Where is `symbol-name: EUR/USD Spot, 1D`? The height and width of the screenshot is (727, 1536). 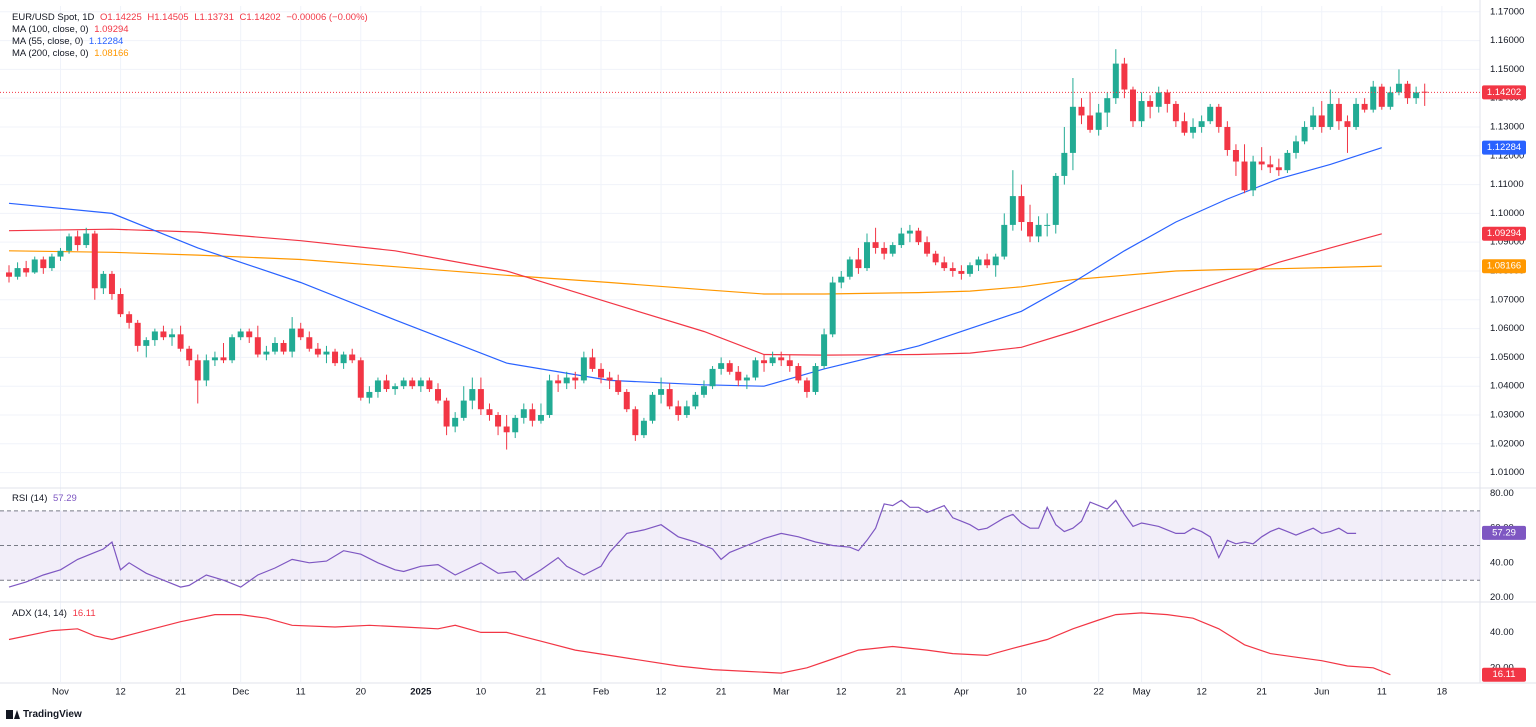
symbol-name: EUR/USD Spot, 1D is located at coordinates (53, 17).